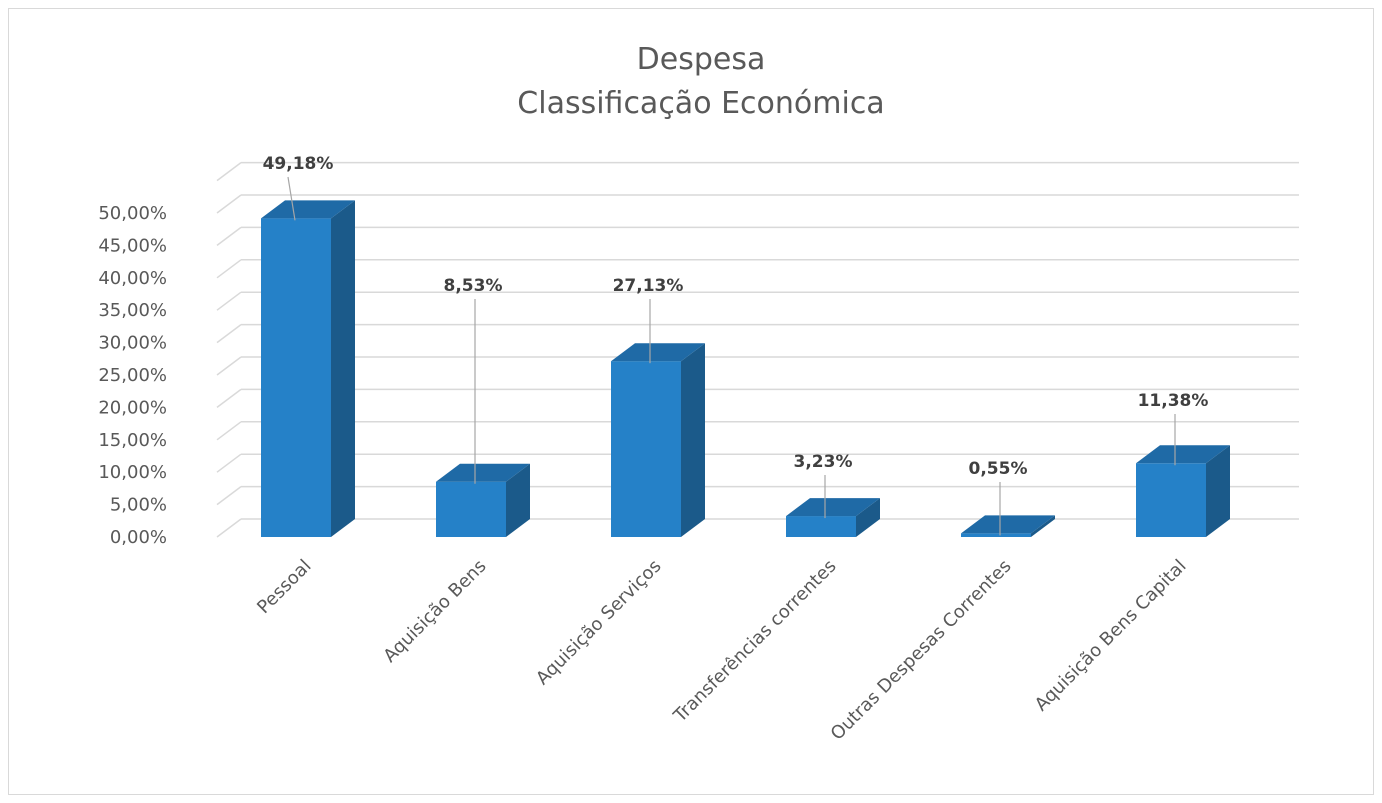 This screenshot has width=1382, height=803. What do you see at coordinates (138, 505) in the screenshot?
I see `y-tick-label: 5,00%` at bounding box center [138, 505].